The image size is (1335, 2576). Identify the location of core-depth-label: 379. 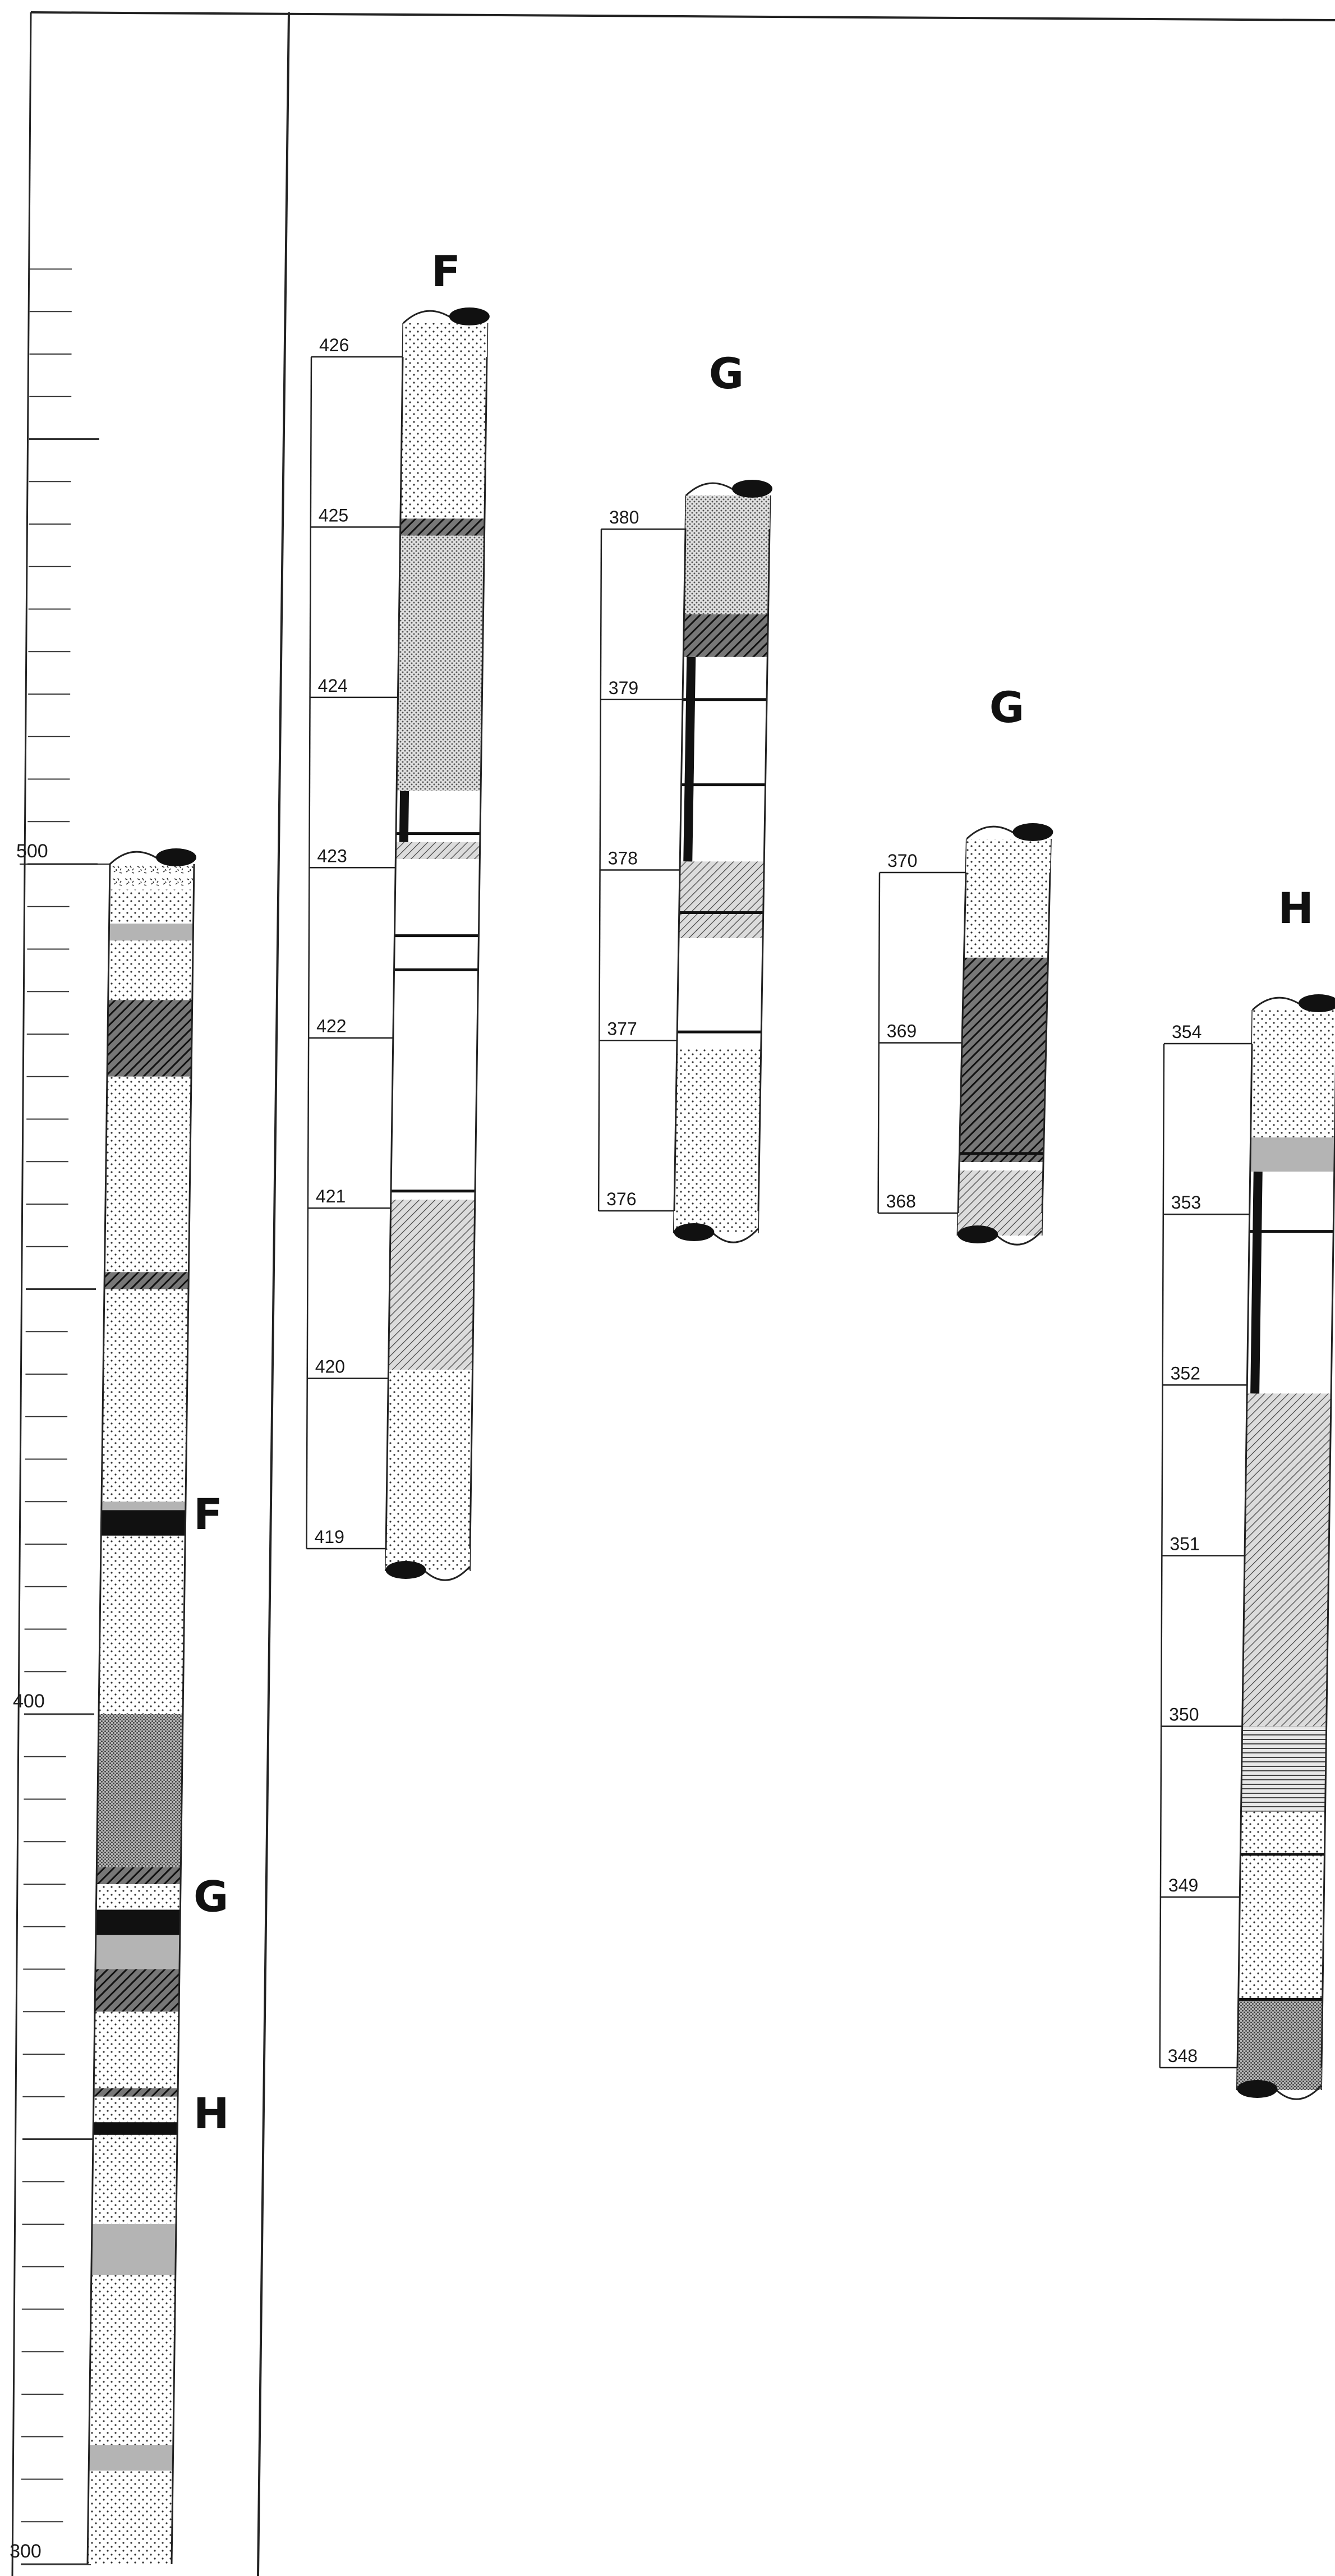
(623, 688).